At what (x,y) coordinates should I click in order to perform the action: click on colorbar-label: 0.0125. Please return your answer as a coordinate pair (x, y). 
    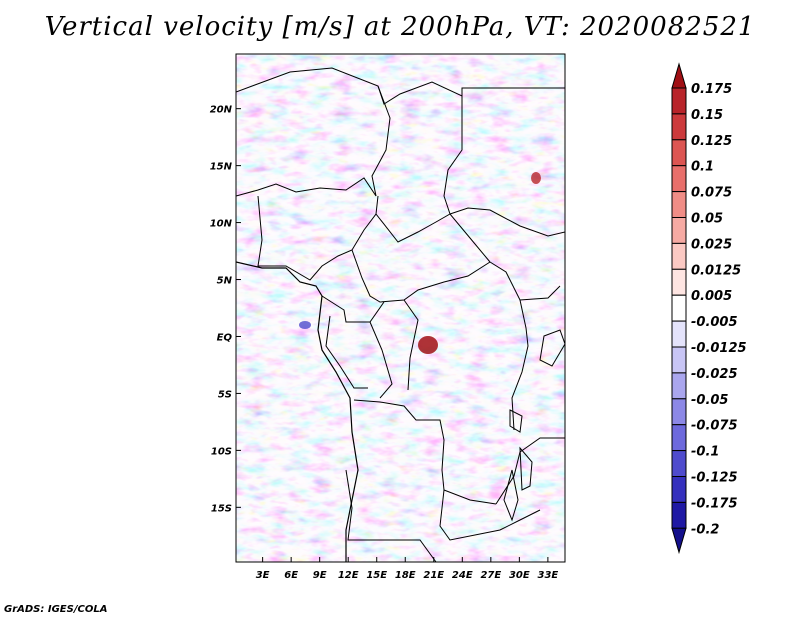
    Looking at the image, I should click on (716, 270).